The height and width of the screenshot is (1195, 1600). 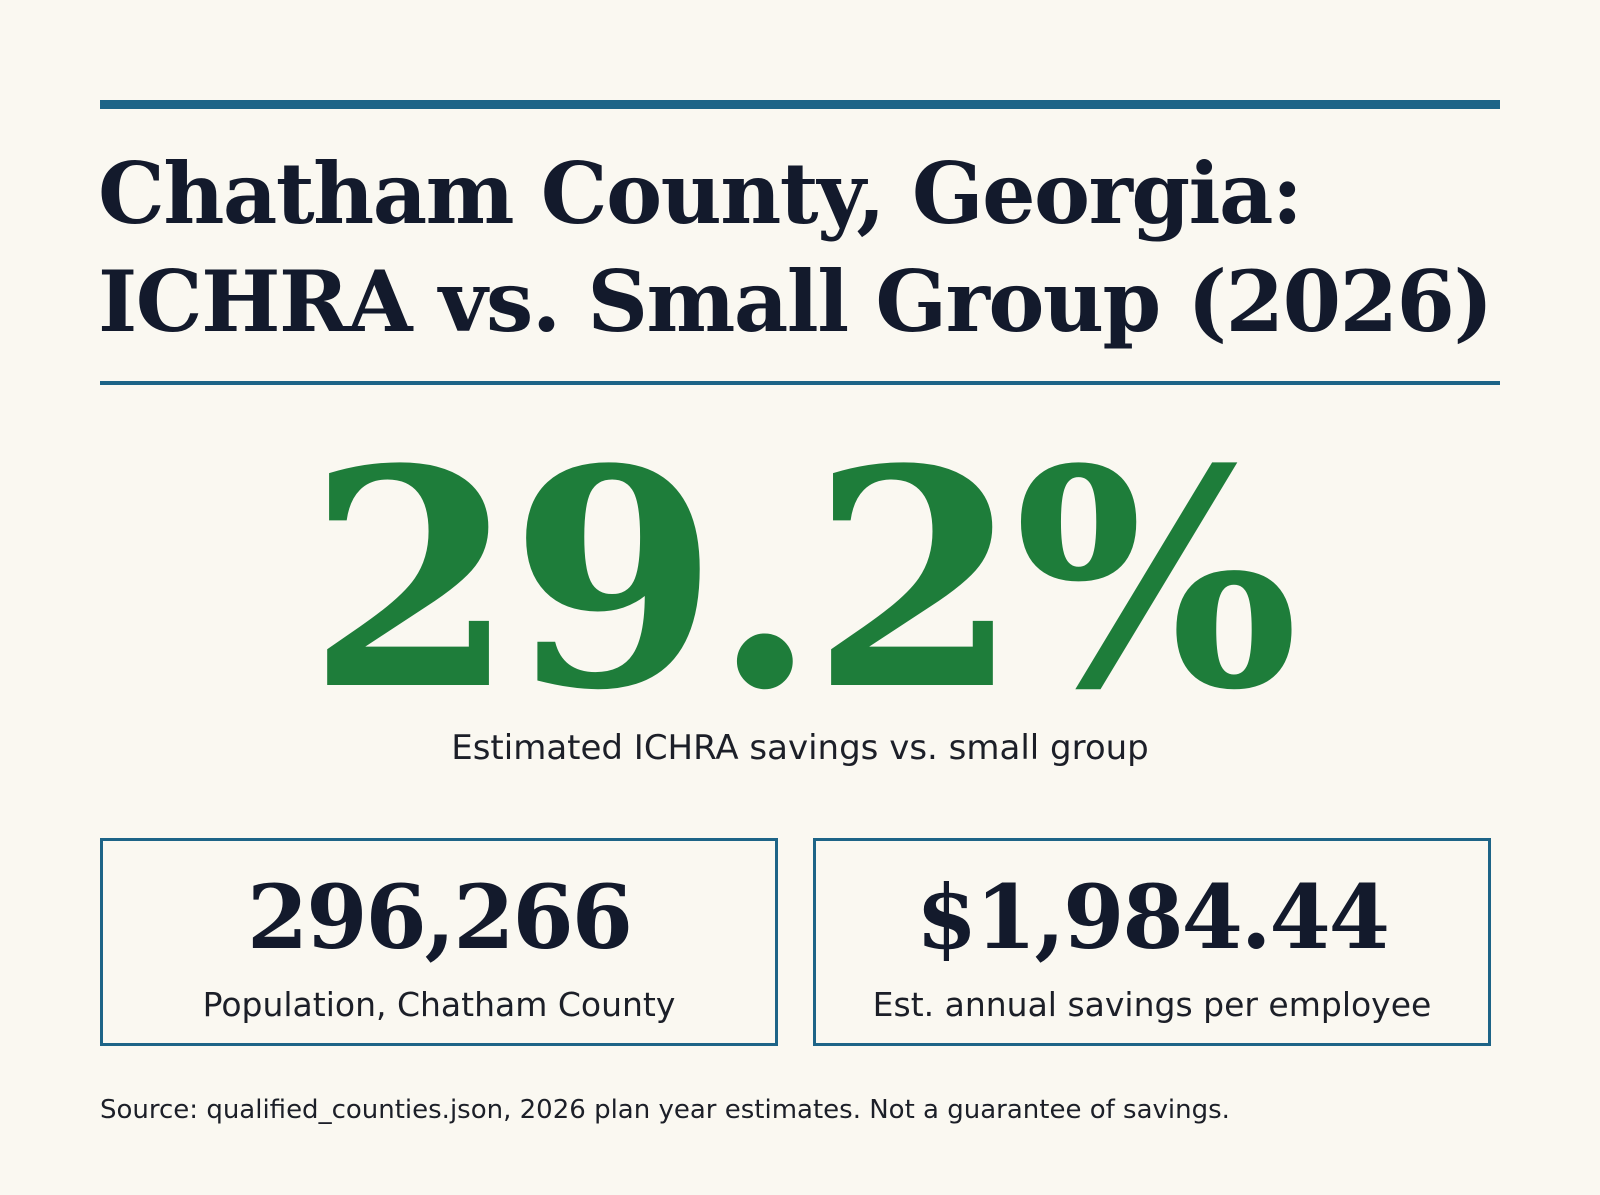 I want to click on annual-savings-label: Est. annual savings per employee, so click(x=1152, y=1004).